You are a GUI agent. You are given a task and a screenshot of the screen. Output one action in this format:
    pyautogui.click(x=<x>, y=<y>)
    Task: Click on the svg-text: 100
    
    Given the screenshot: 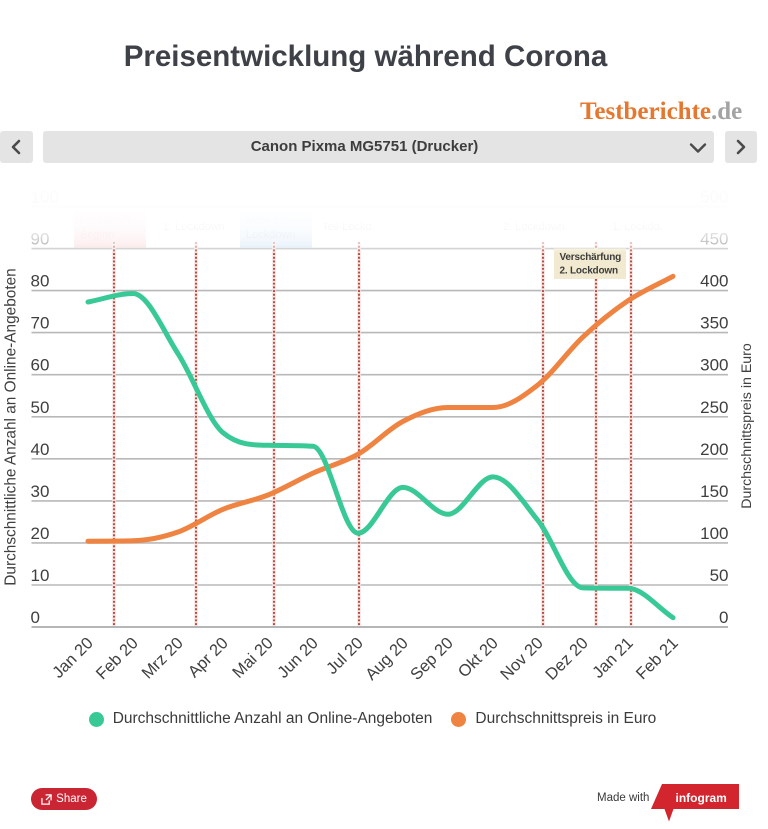 What is the action you would take?
    pyautogui.click(x=714, y=533)
    